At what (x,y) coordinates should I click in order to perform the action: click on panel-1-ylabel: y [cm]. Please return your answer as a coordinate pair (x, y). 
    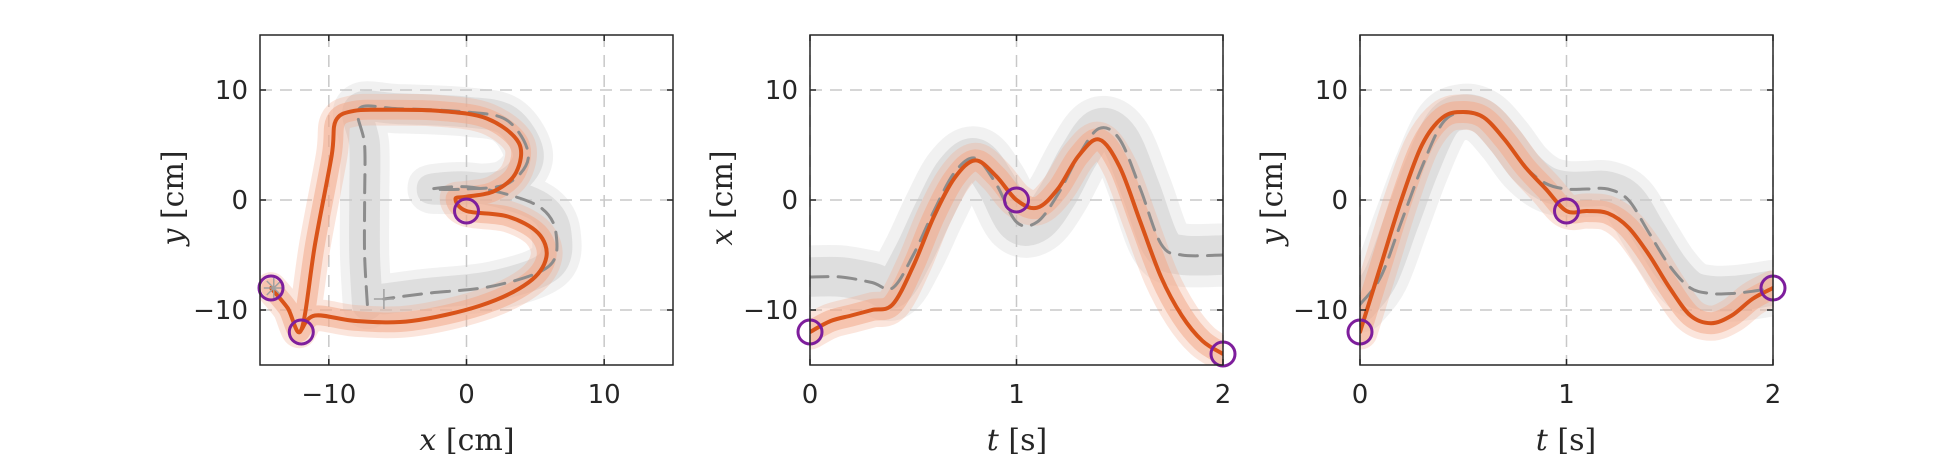
    Looking at the image, I should click on (173, 198).